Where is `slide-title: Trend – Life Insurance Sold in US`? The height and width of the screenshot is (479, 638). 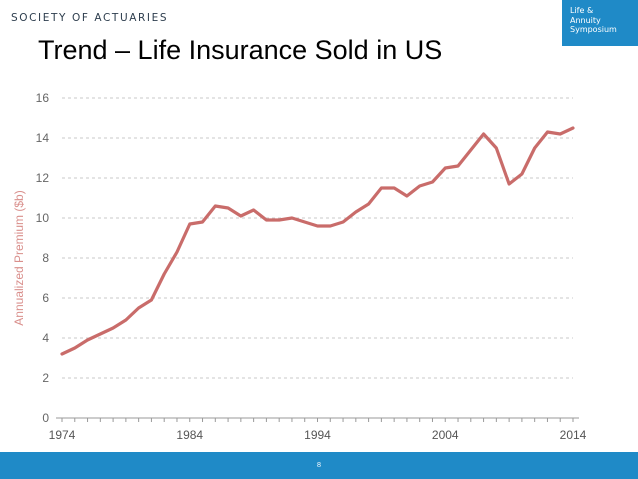
slide-title: Trend – Life Insurance Sold in US is located at coordinates (240, 50).